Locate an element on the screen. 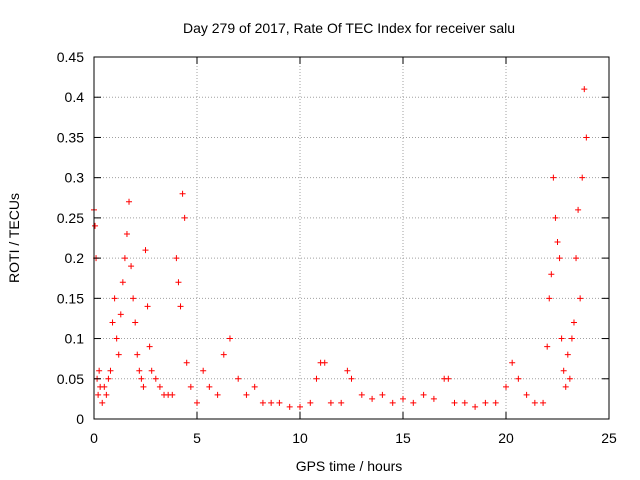  x-tick-label: 0 is located at coordinates (94, 438).